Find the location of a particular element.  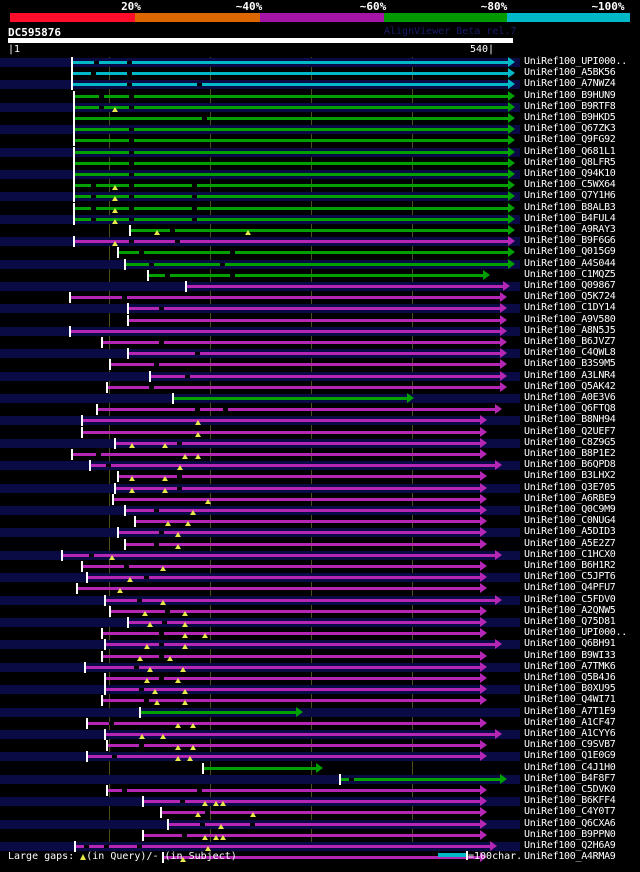

hit-row: UniRef100_B9PPN0 is located at coordinates (320, 834).